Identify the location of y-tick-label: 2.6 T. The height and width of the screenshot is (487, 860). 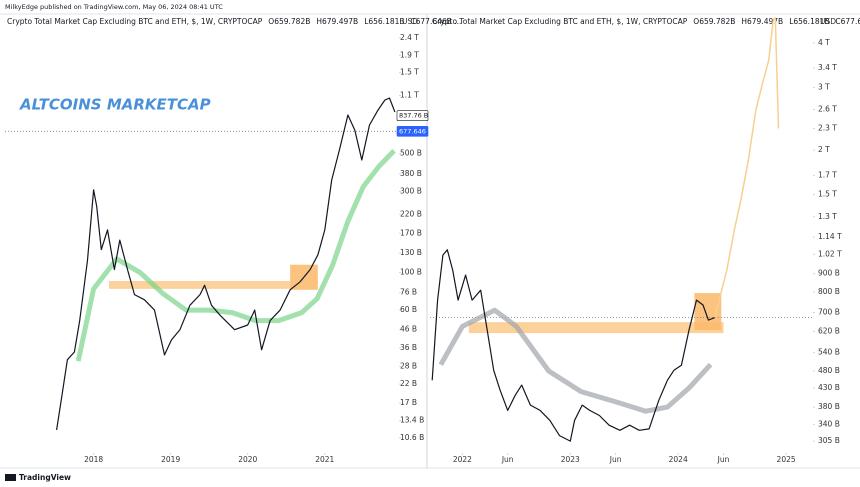
(827, 109).